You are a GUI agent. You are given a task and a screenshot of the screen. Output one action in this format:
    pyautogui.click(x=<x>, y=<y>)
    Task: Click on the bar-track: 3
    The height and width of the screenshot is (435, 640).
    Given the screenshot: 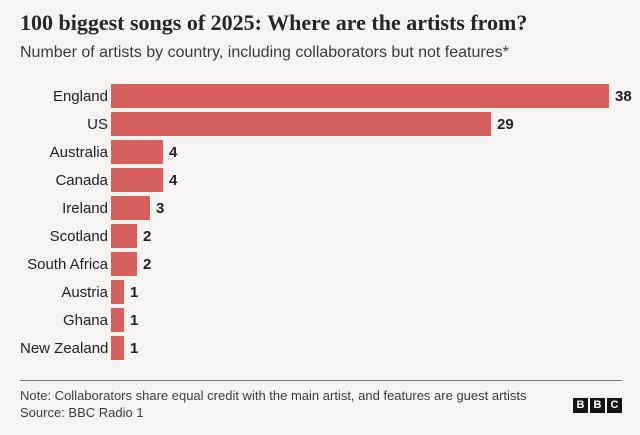 What is the action you would take?
    pyautogui.click(x=365, y=208)
    